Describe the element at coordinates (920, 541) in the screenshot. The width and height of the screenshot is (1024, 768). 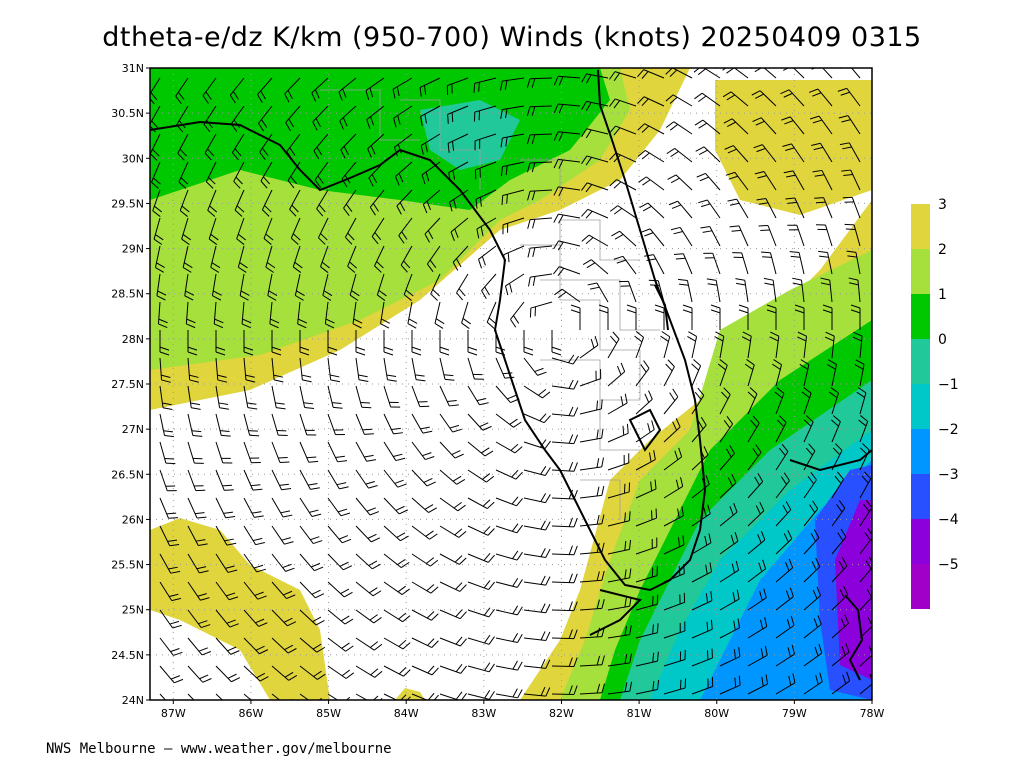
I see `colorbar-swatch` at that location.